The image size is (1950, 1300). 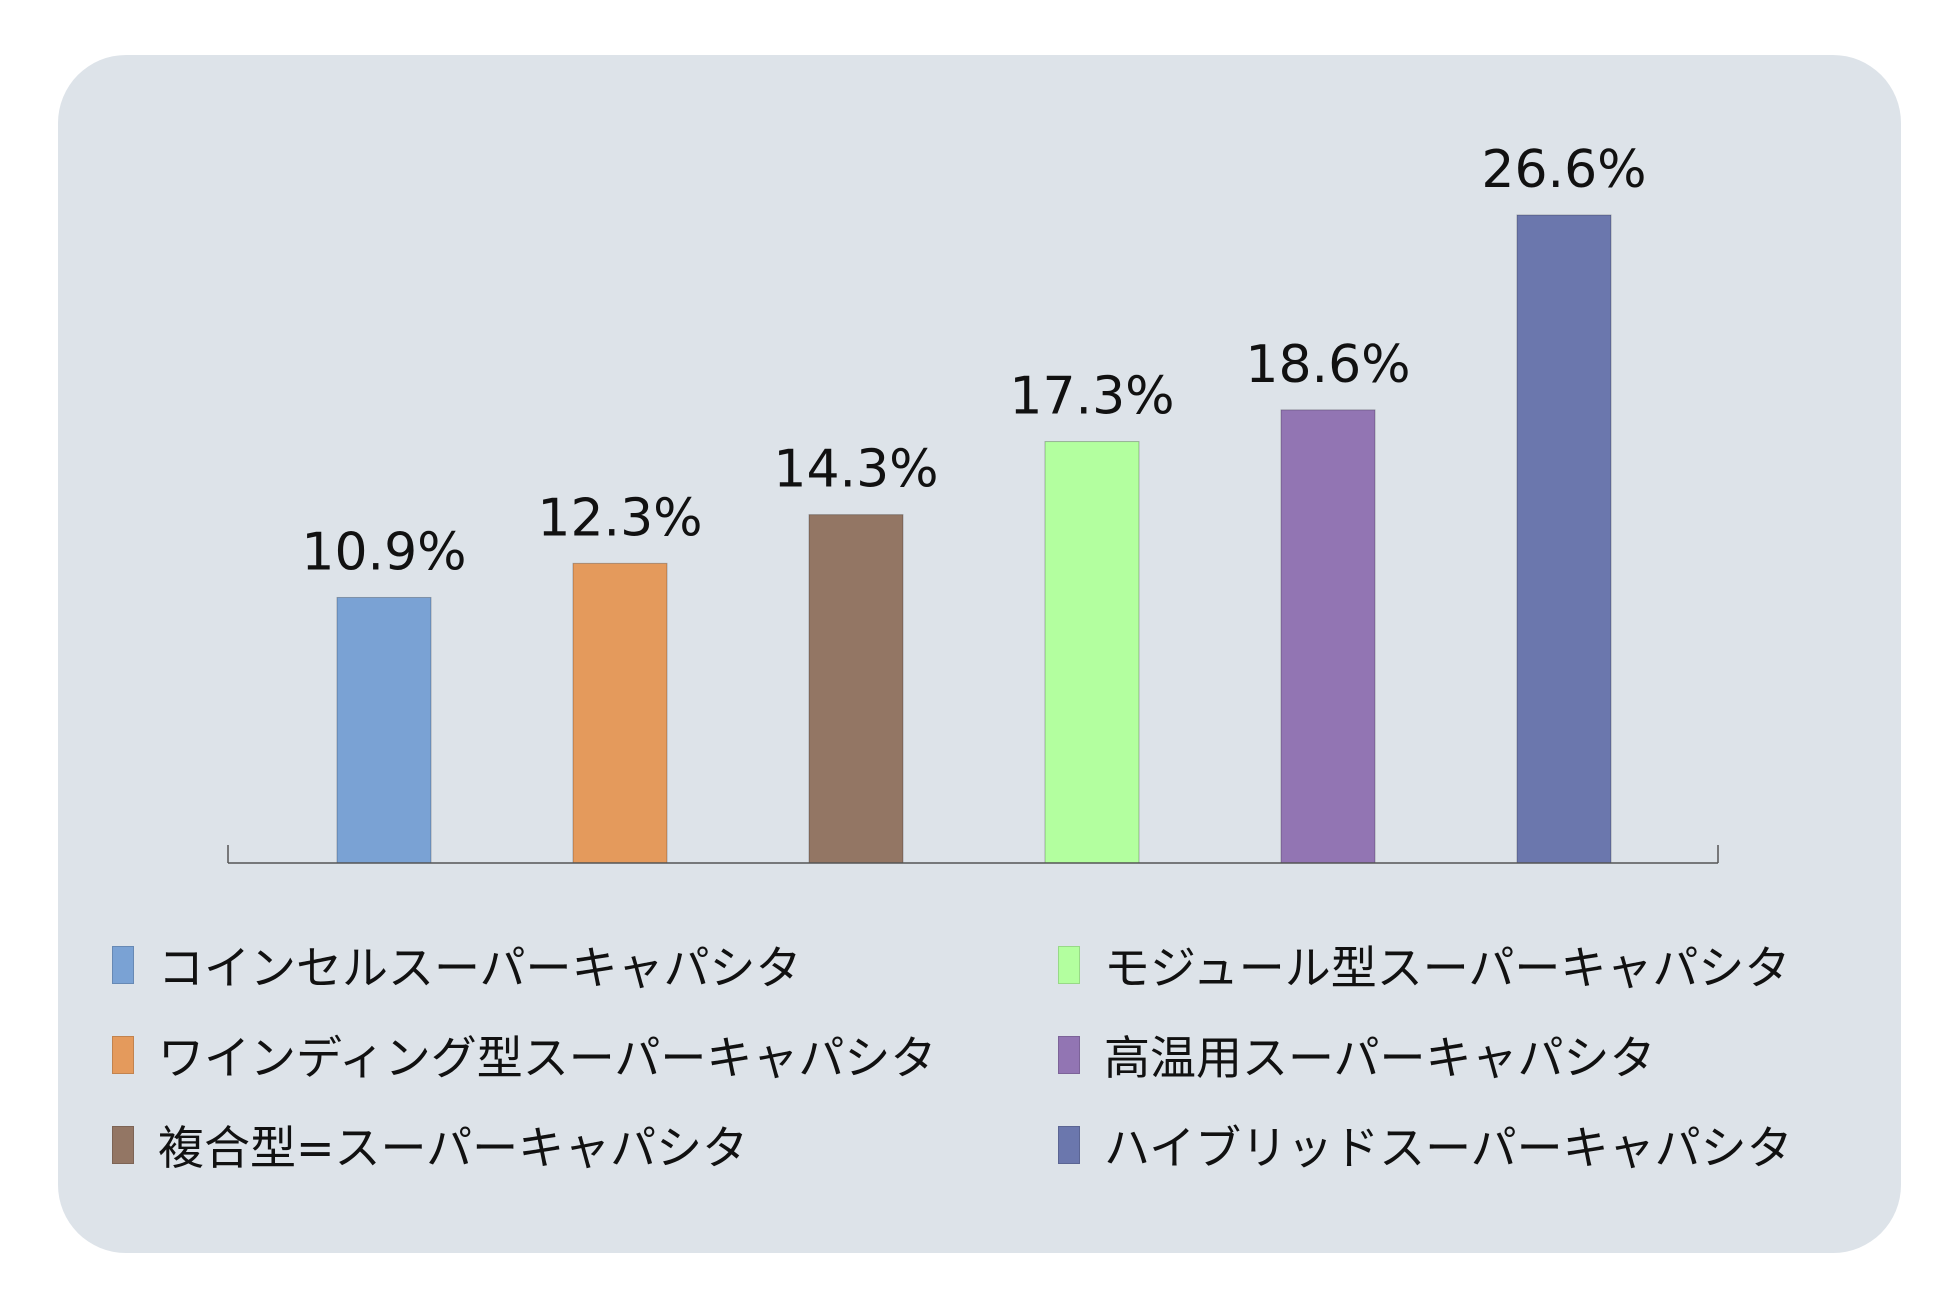 What do you see at coordinates (855, 470) in the screenshot?
I see `data-label-2: 14.3%` at bounding box center [855, 470].